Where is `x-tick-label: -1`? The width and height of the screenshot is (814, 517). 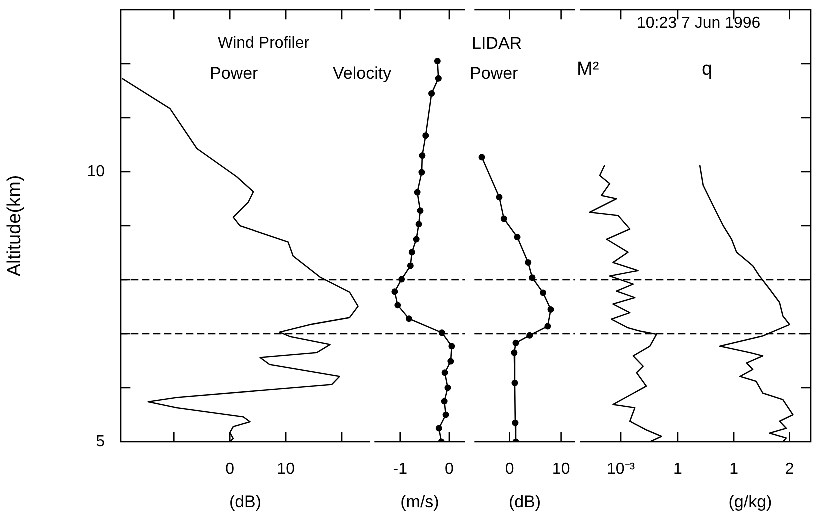
x-tick-label: -1 is located at coordinates (400, 469).